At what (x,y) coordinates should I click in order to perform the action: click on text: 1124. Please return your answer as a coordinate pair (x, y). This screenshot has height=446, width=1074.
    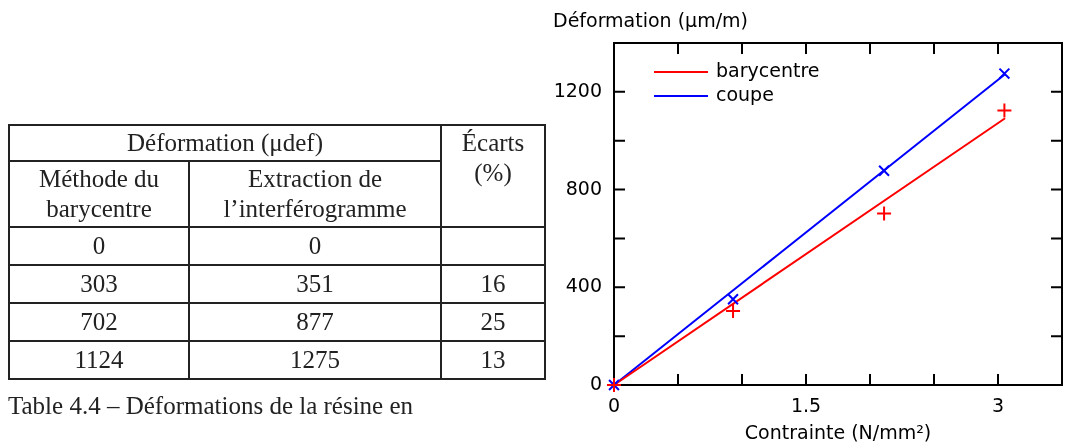
    Looking at the image, I should click on (99, 360).